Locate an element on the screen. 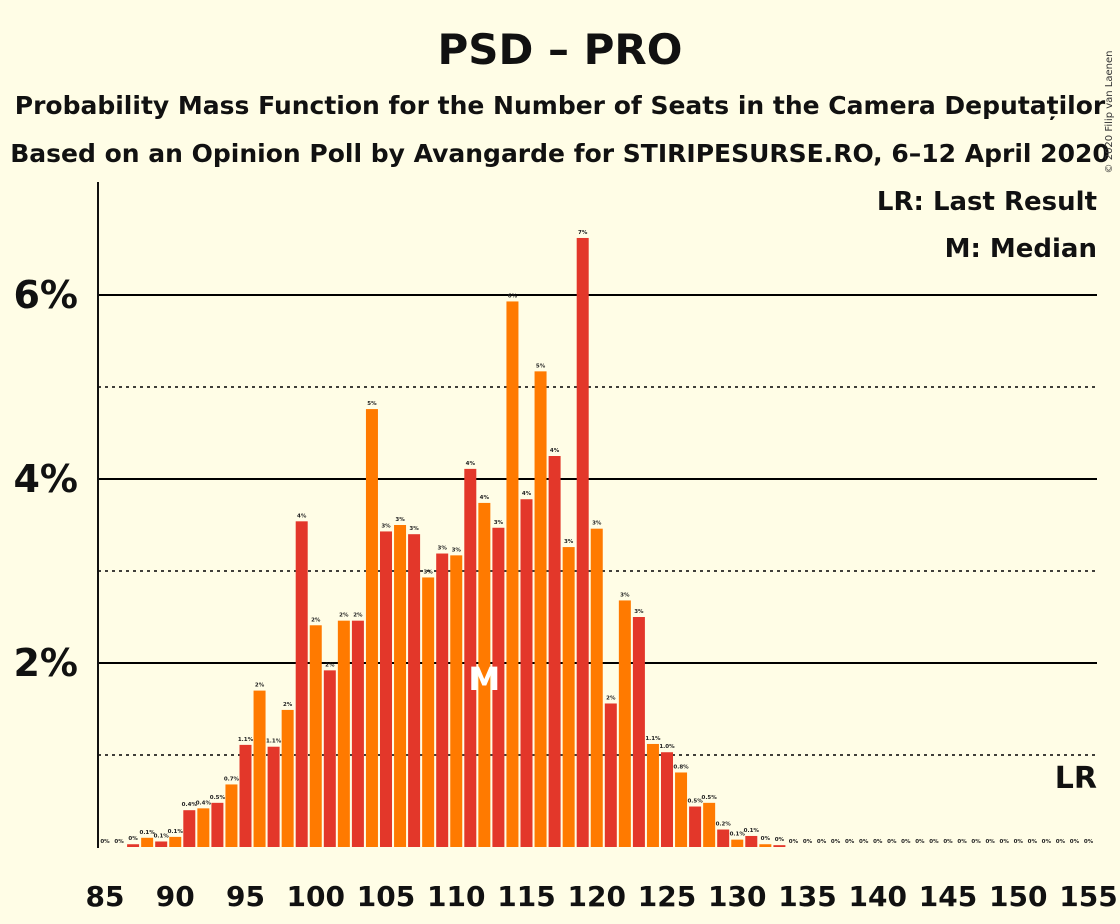 The height and width of the screenshot is (924, 1120). bar-label-112: 4% is located at coordinates (485, 498).